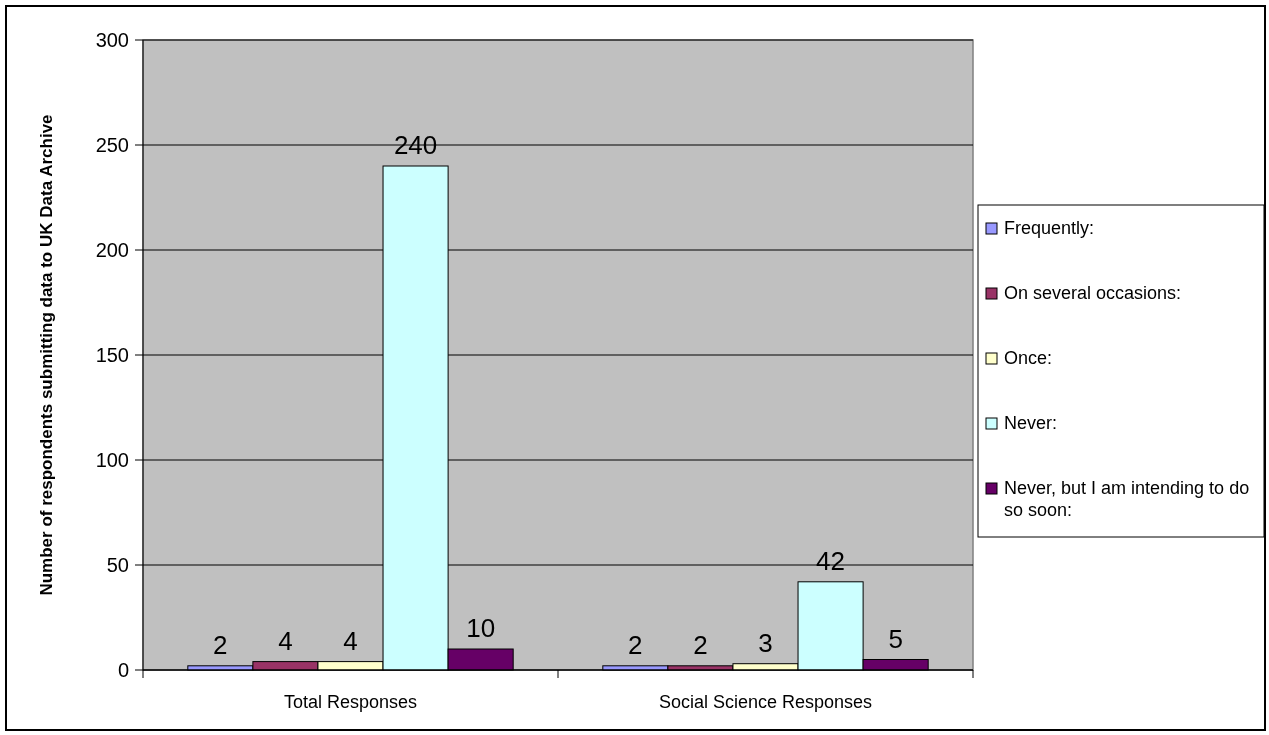 The image size is (1269, 735). What do you see at coordinates (112, 355) in the screenshot?
I see `y-tick-label: 150` at bounding box center [112, 355].